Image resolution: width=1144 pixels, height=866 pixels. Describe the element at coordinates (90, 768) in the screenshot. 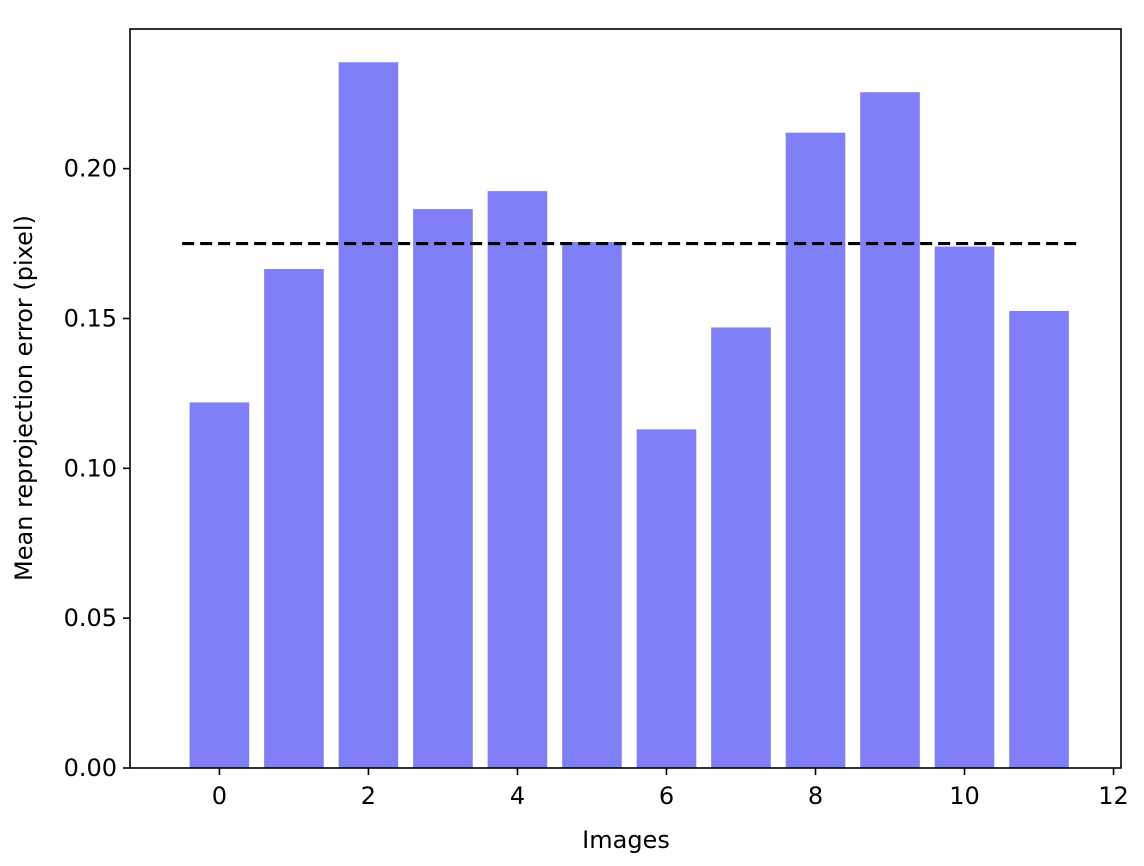

I see `y-tick-label: 0.00` at that location.